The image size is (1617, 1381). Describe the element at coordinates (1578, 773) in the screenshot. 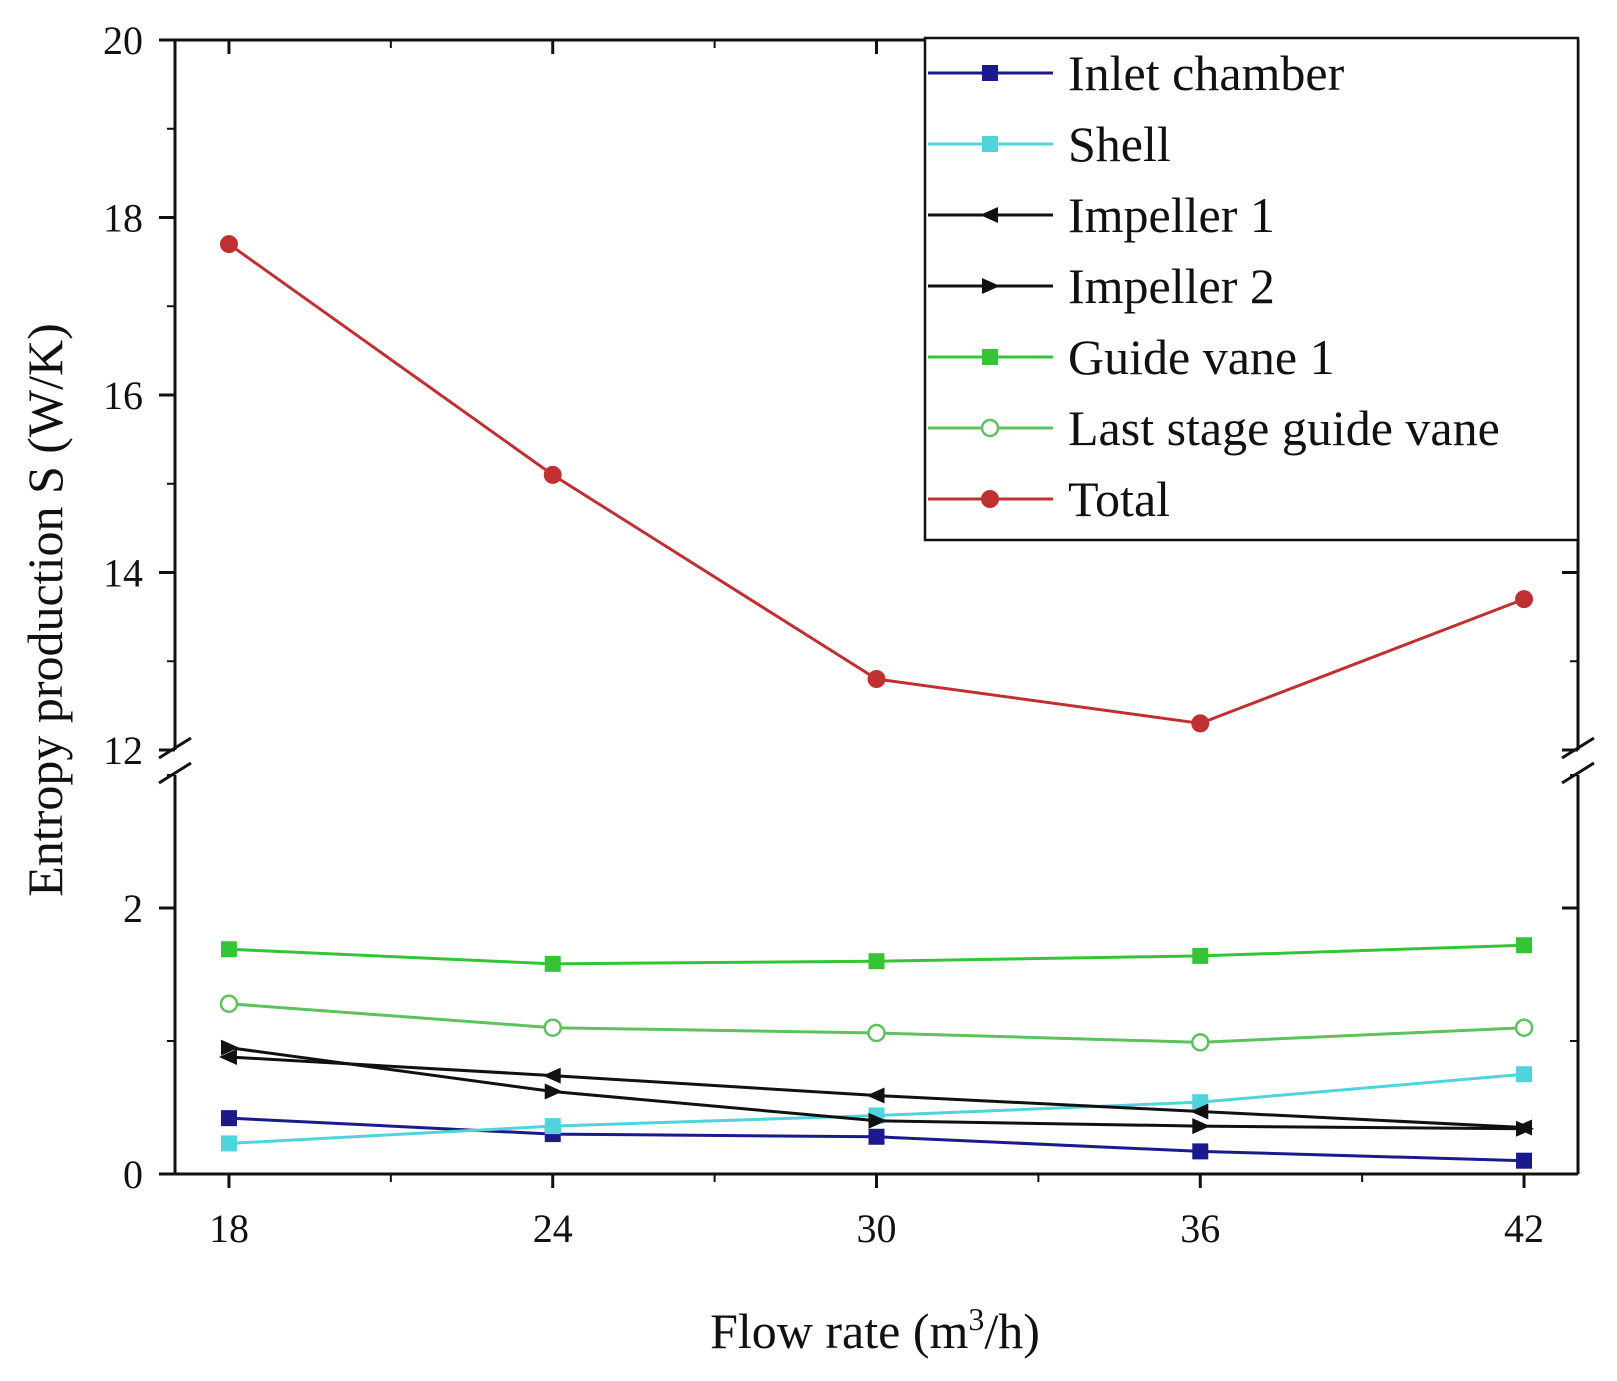

I see `break-mark-right-b` at that location.